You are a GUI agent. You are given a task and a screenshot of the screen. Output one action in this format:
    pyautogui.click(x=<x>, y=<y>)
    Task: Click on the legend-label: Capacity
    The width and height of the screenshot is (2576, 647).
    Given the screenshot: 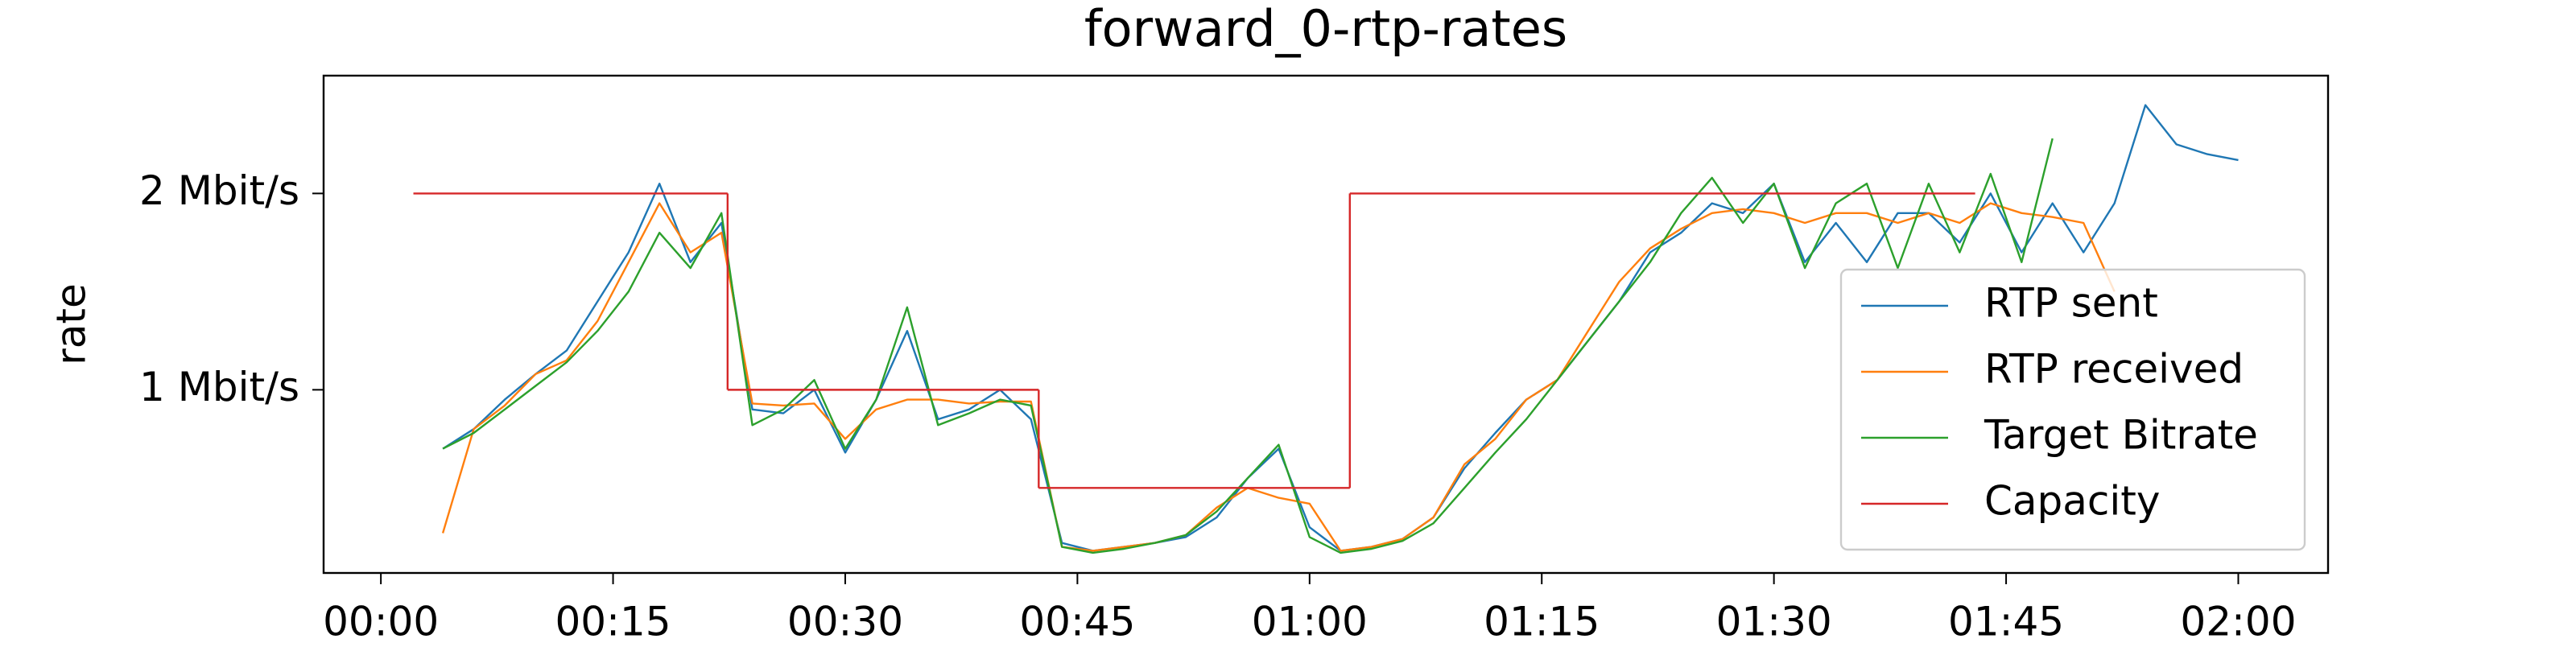 What is the action you would take?
    pyautogui.click(x=2072, y=502)
    